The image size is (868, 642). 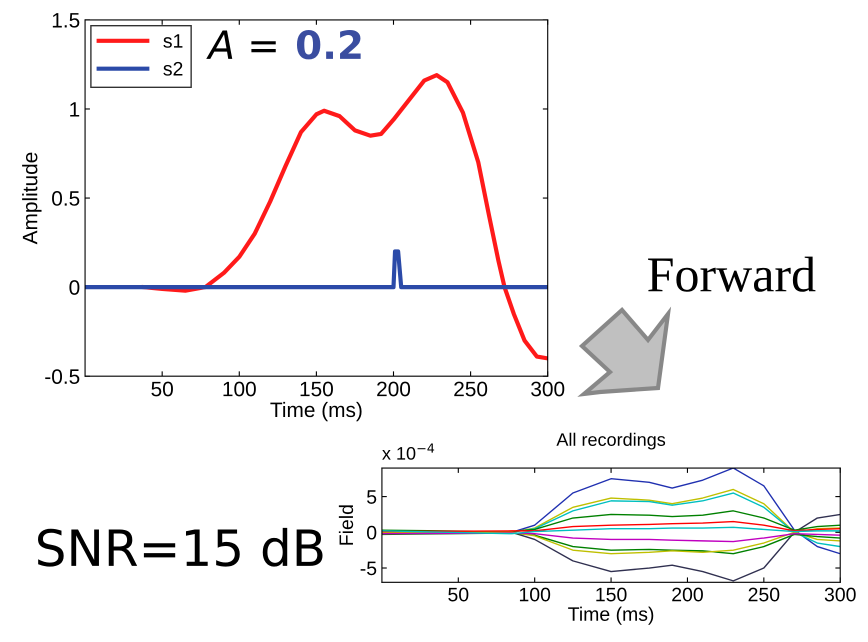 I want to click on annotation: A =, so click(x=241, y=44).